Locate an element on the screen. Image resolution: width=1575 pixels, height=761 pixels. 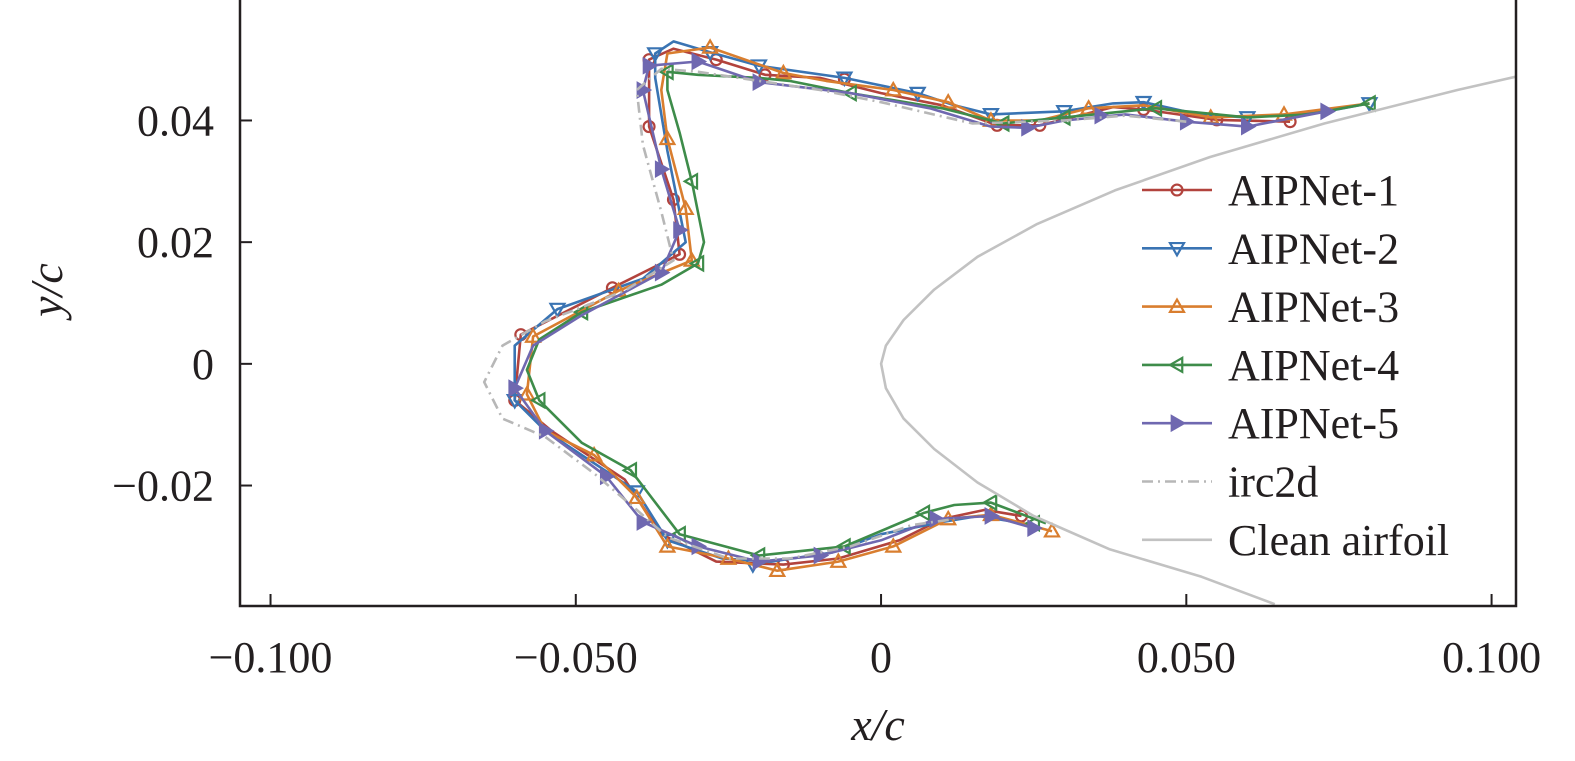
y-tick-label: 0 is located at coordinates (203, 364).